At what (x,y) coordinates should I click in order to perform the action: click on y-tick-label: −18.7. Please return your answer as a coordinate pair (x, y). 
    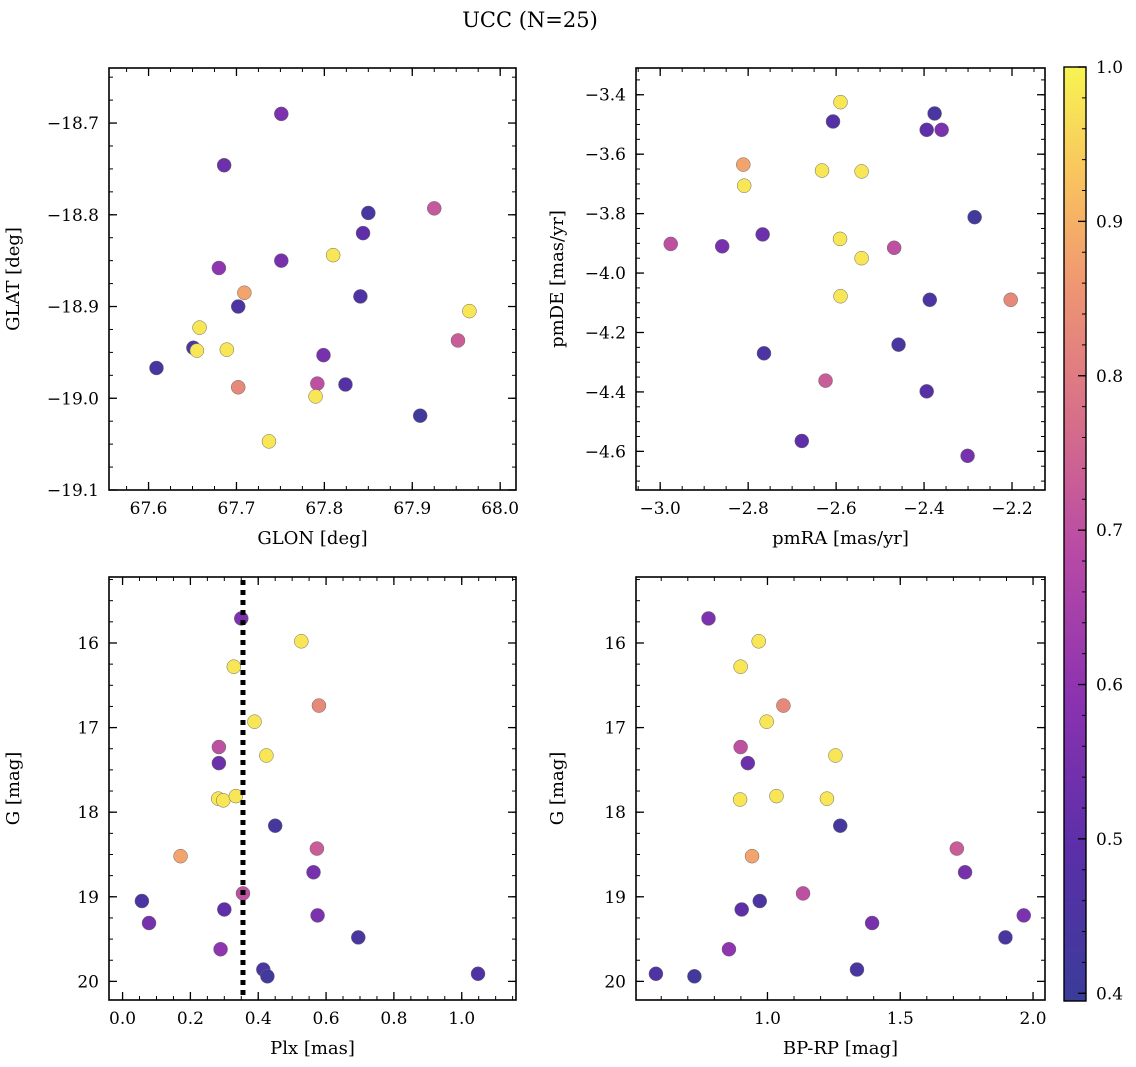
    Looking at the image, I should click on (73, 124).